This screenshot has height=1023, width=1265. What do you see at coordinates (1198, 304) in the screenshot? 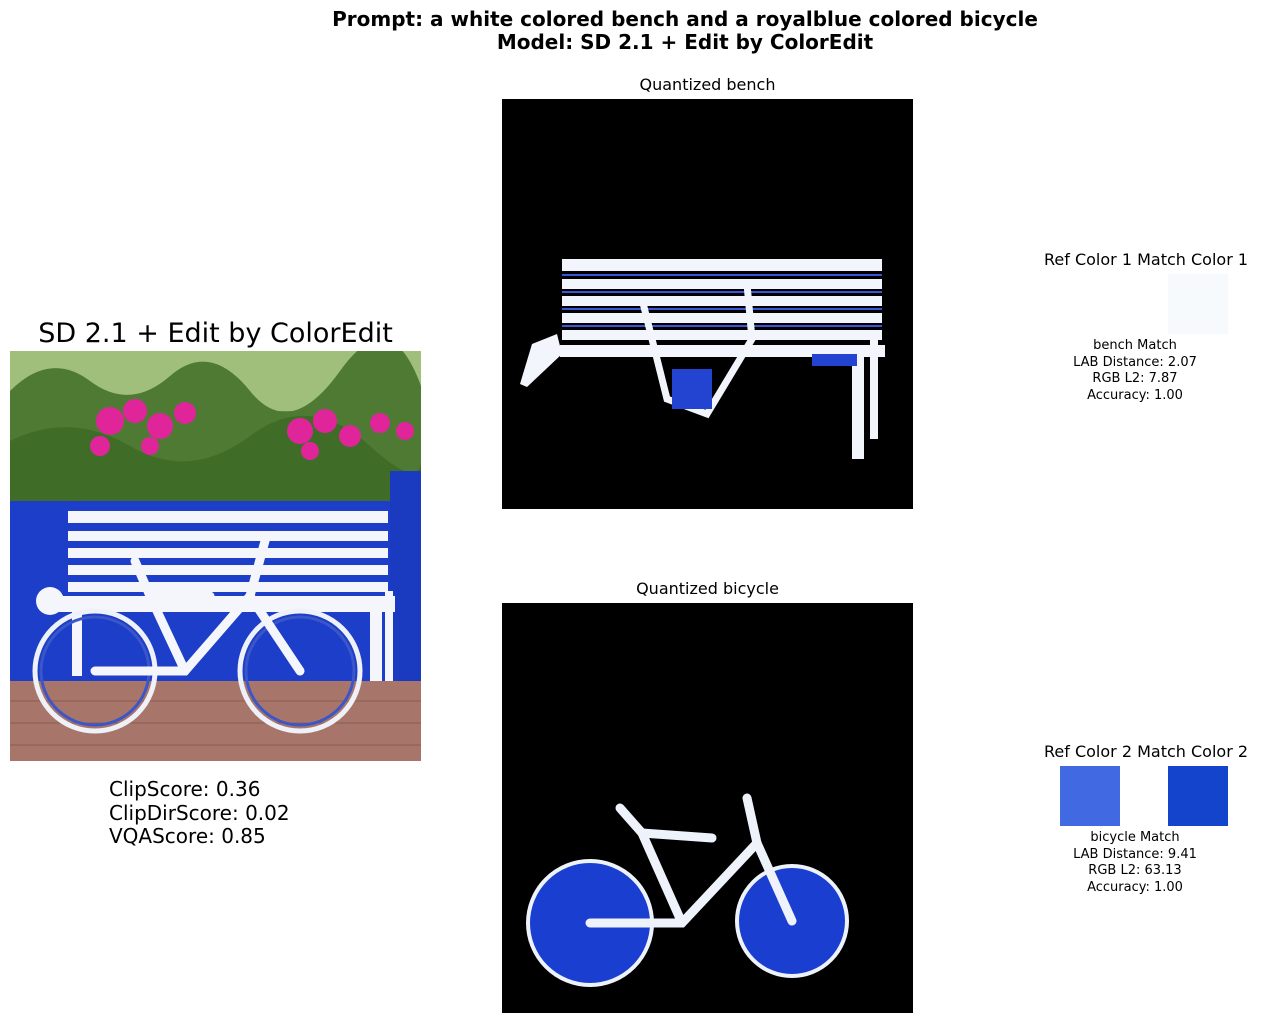
I see `match-color-1-swatch` at bounding box center [1198, 304].